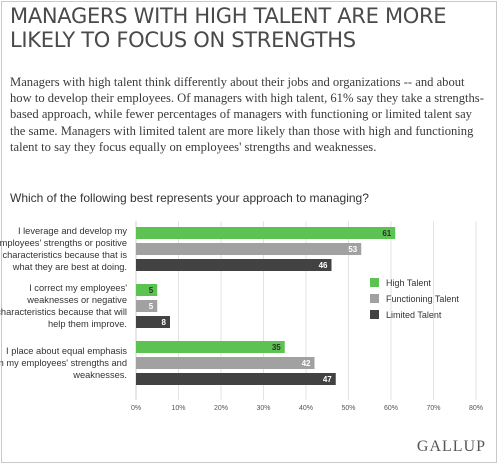 This screenshot has height=466, width=500. I want to click on x-tick-label: 70%, so click(433, 408).